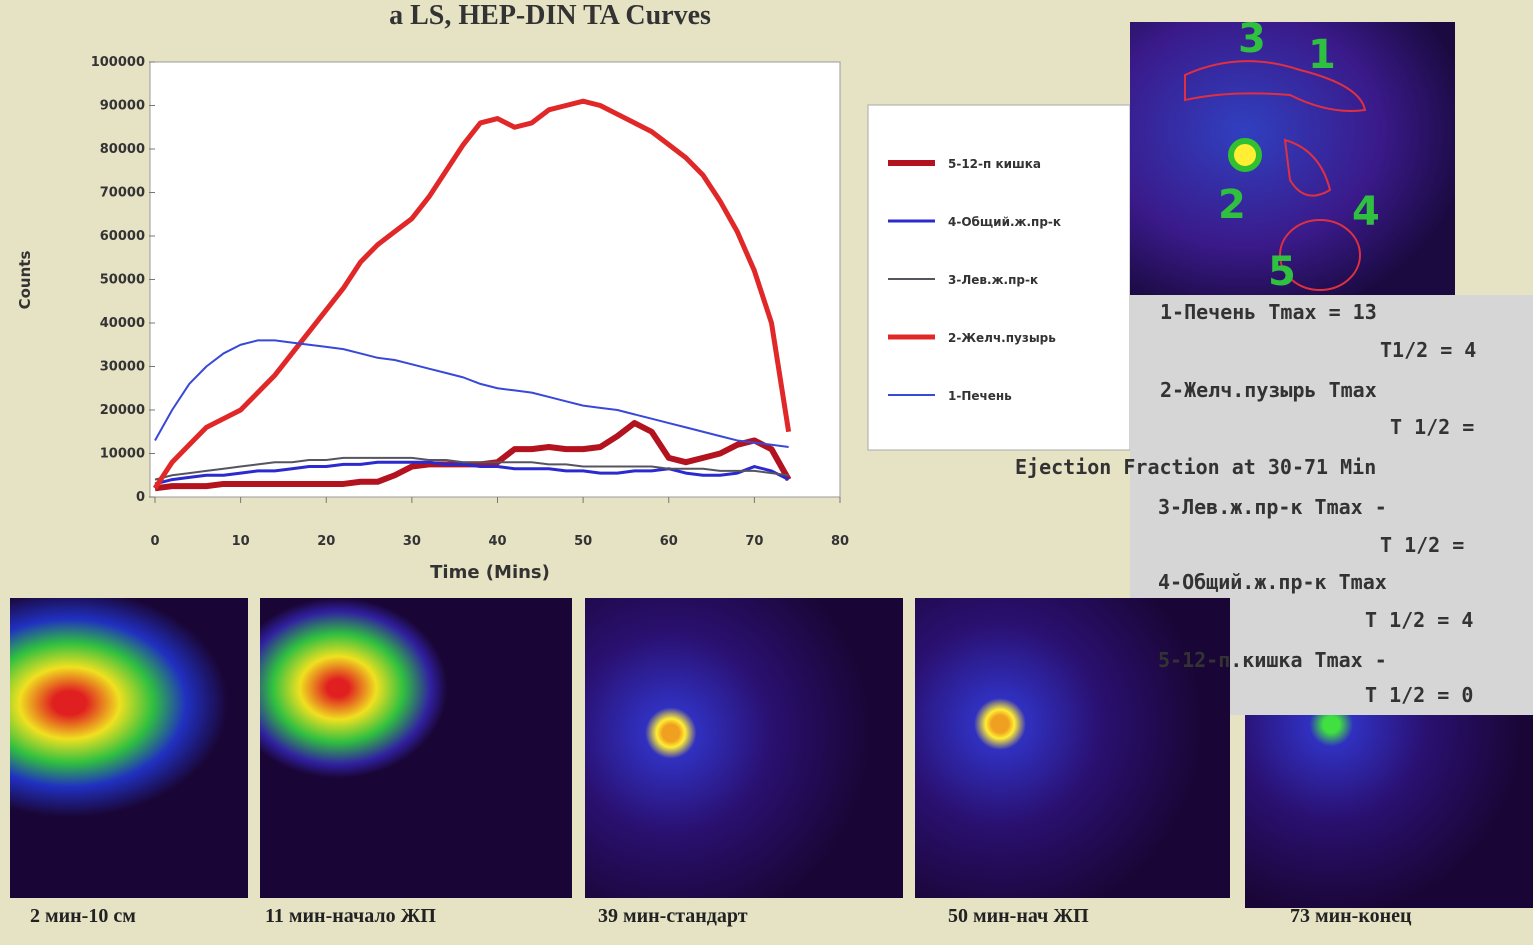 The width and height of the screenshot is (1533, 945). What do you see at coordinates (1252, 39) in the screenshot?
I see `roi-label: 3` at bounding box center [1252, 39].